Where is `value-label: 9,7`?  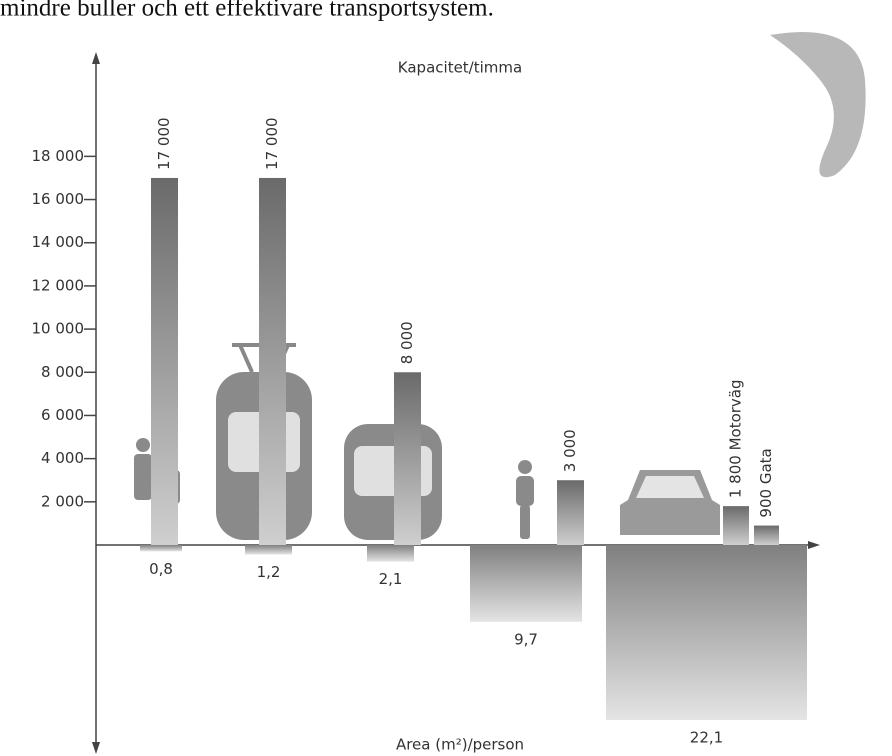 value-label: 9,7 is located at coordinates (526, 639).